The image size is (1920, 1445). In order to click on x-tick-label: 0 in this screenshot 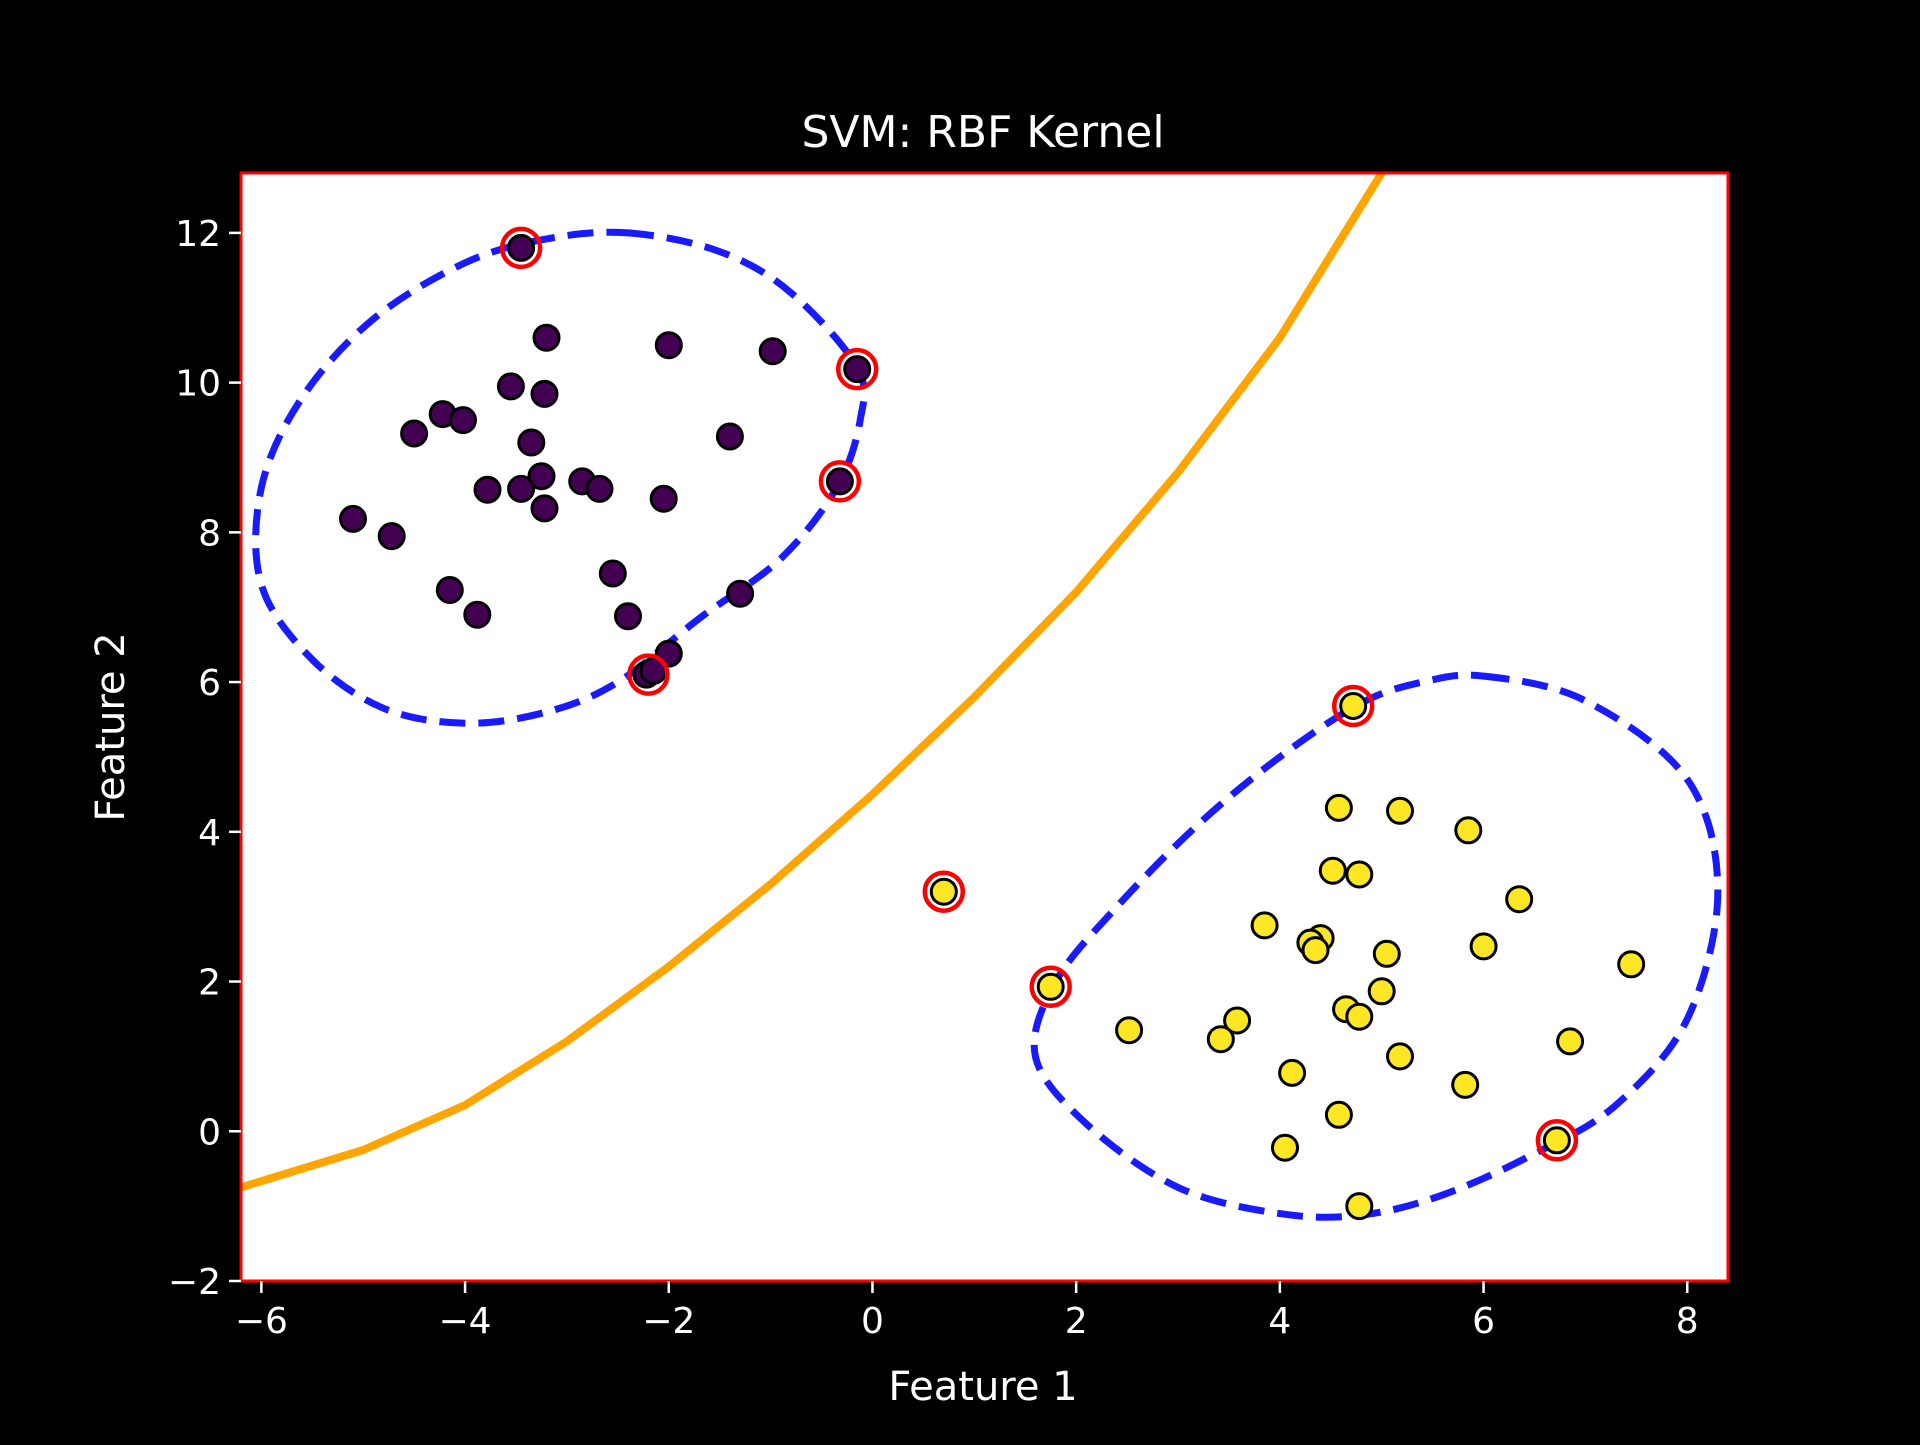, I will do `click(872, 1321)`.